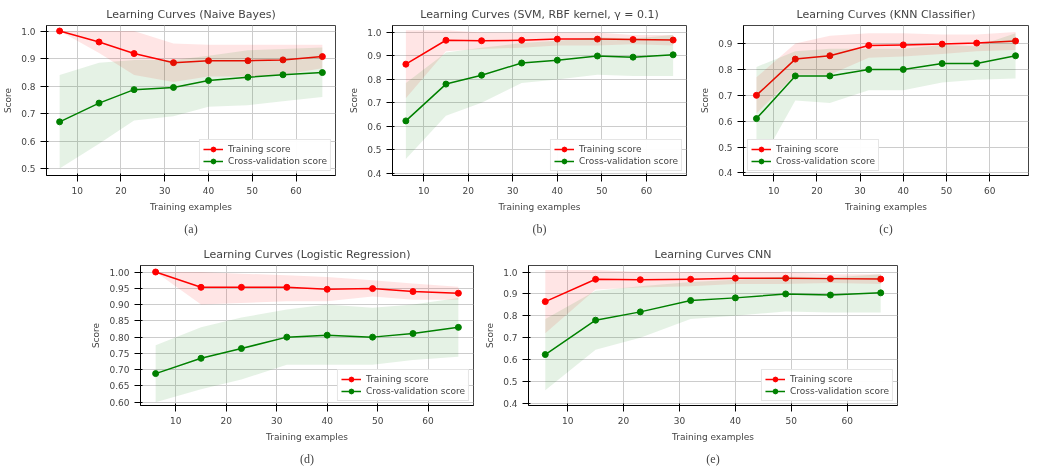  I want to click on x-tick-label: 20, so click(121, 190).